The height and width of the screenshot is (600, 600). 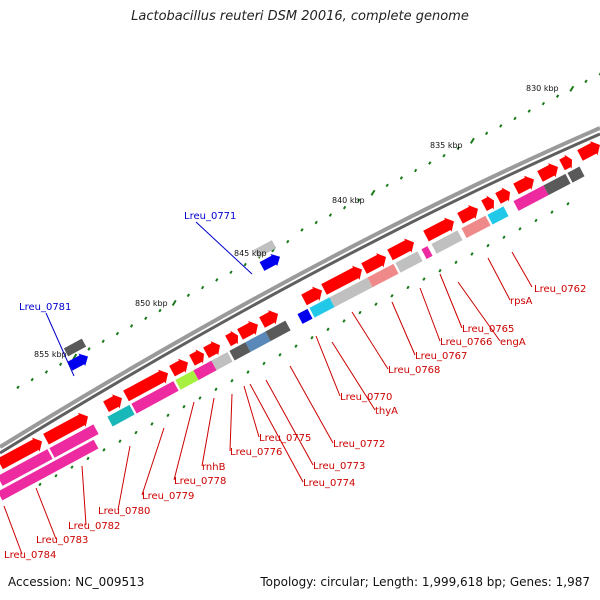 What do you see at coordinates (359, 444) in the screenshot?
I see `gene-label-lreu-0772: Lreu_0772` at bounding box center [359, 444].